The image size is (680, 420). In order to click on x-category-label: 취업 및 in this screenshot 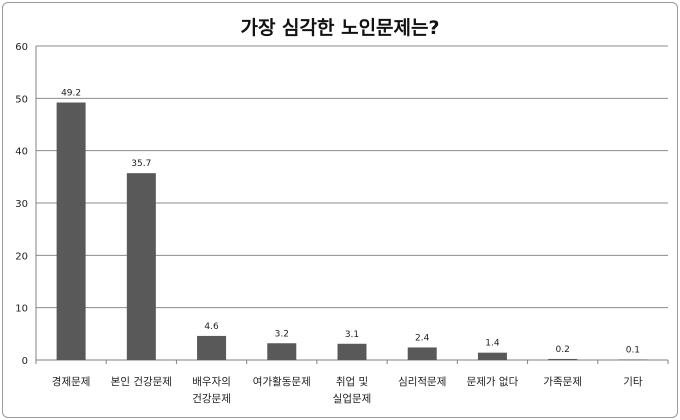, I will do `click(352, 381)`.